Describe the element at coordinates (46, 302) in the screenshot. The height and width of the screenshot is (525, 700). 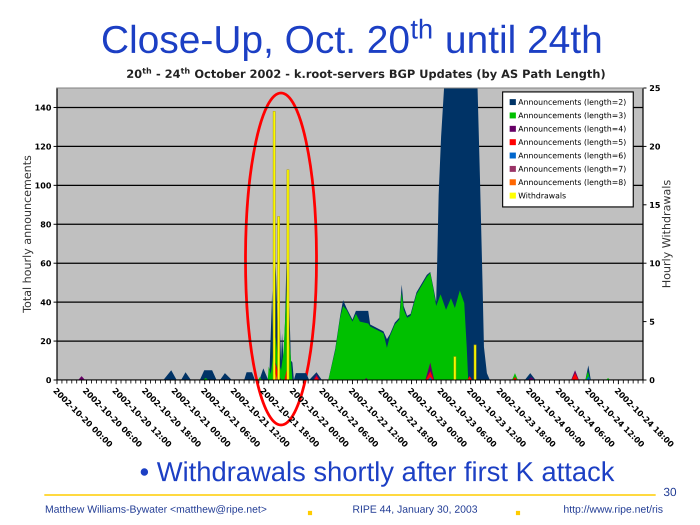
I see `y-tick-label: 40` at that location.